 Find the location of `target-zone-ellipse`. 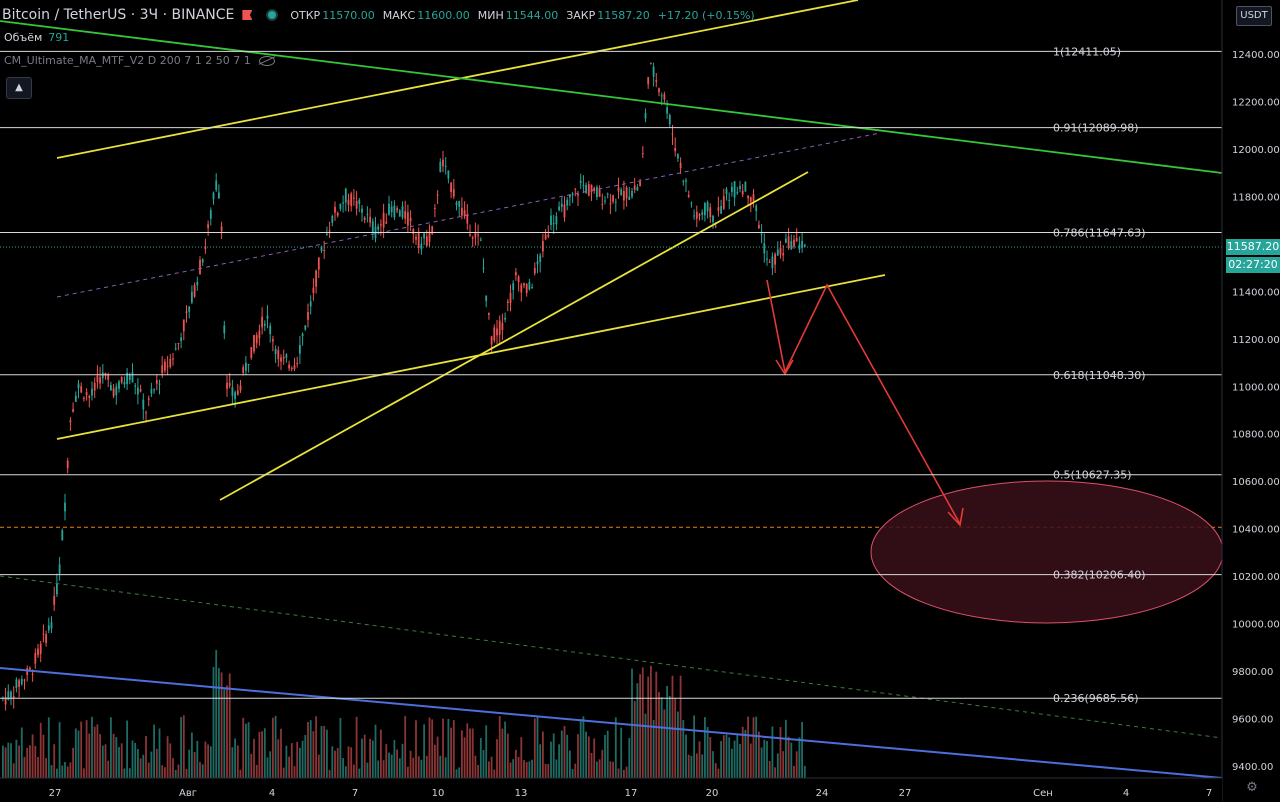

target-zone-ellipse is located at coordinates (1047, 552).